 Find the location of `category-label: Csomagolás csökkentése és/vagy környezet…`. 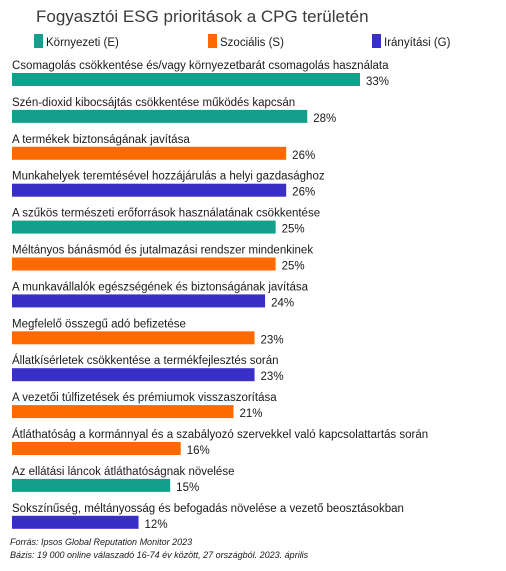

category-label: Csomagolás csökkentése és/vagy környezet… is located at coordinates (200, 66).